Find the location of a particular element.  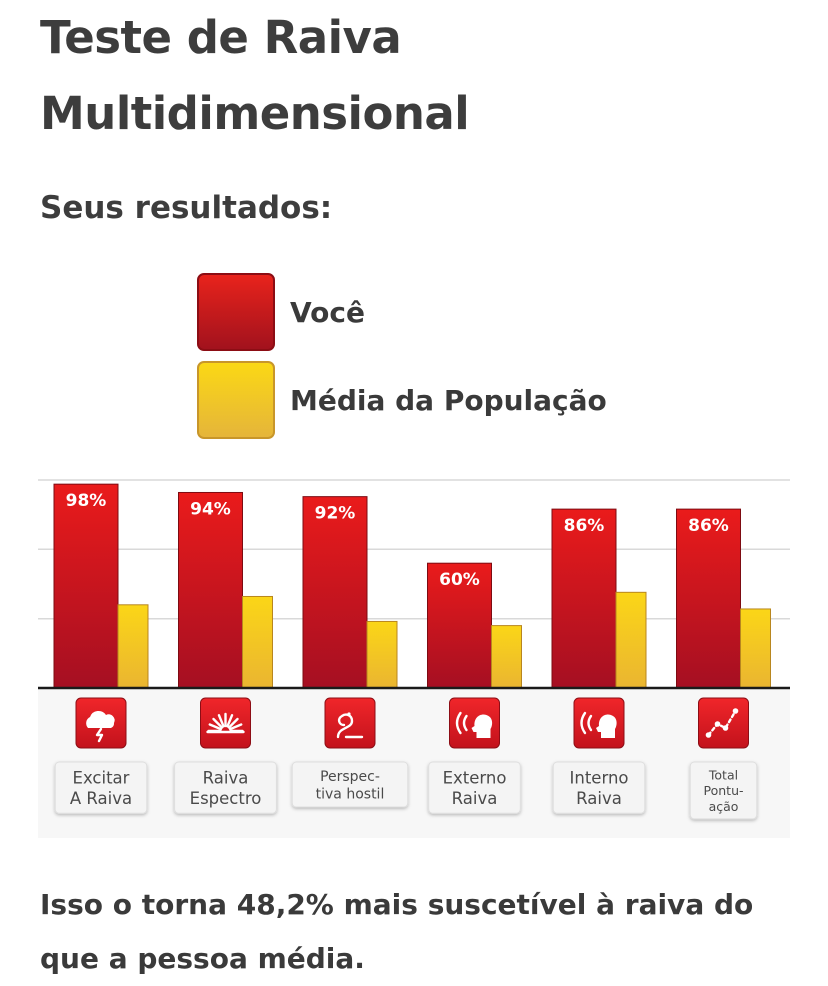

category-strip is located at coordinates (414, 763).